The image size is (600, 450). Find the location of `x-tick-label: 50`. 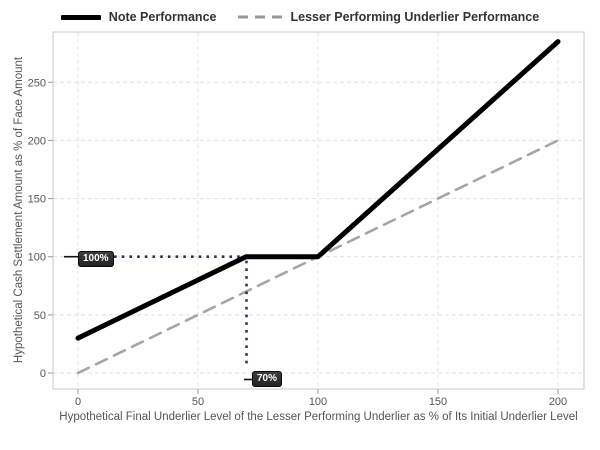

x-tick-label: 50 is located at coordinates (198, 402).